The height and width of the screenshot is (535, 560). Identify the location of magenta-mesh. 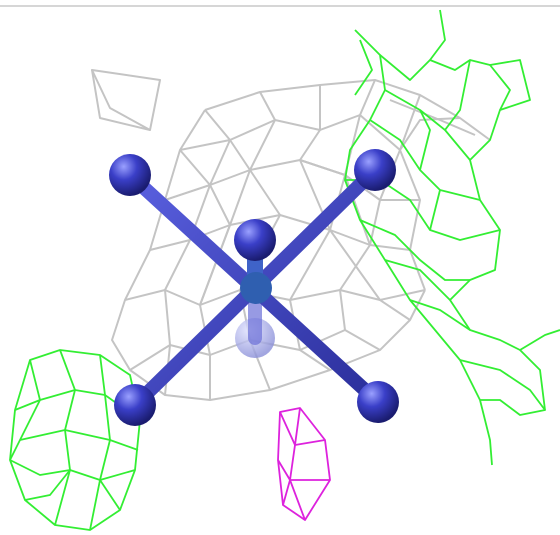
(304, 464).